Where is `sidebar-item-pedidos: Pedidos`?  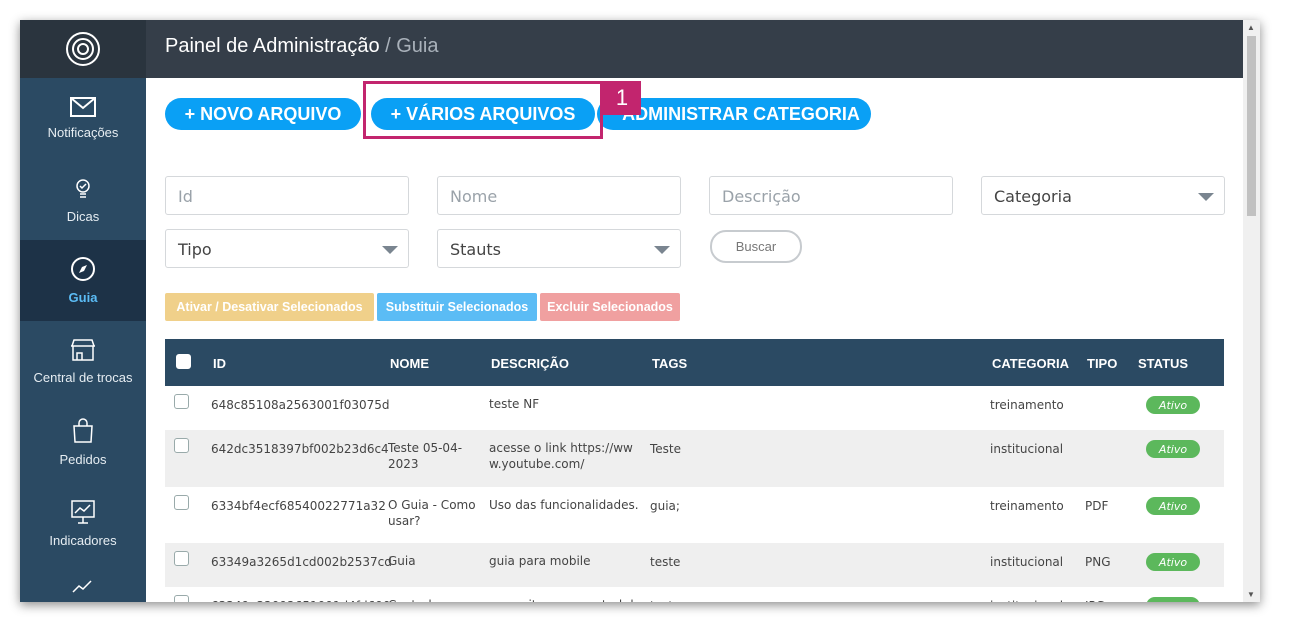
sidebar-item-pedidos: Pedidos is located at coordinates (83, 442).